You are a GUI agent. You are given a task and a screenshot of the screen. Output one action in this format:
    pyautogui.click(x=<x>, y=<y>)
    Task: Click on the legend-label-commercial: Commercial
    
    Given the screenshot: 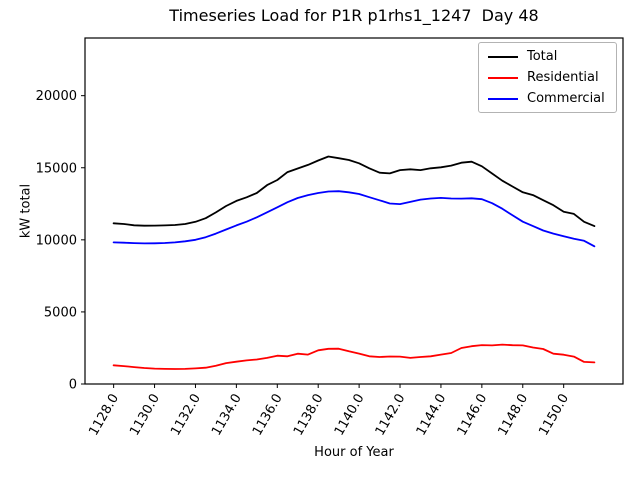 What is the action you would take?
    pyautogui.click(x=566, y=98)
    